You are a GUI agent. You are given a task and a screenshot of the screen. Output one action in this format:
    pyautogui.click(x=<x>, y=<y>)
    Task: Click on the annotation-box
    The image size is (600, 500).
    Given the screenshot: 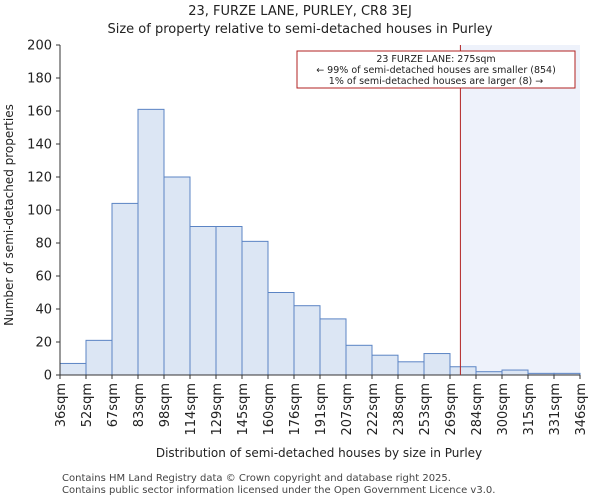 What is the action you would take?
    pyautogui.click(x=436, y=69)
    